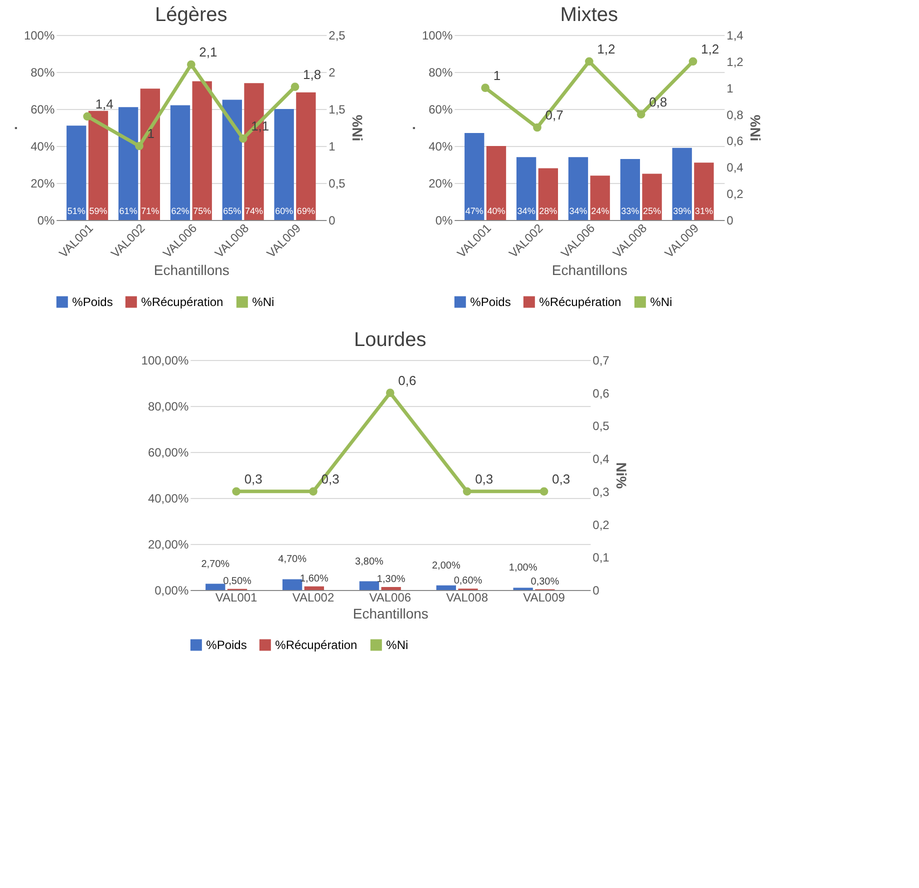  What do you see at coordinates (730, 88) in the screenshot?
I see `y2-tick-label: 1` at bounding box center [730, 88].